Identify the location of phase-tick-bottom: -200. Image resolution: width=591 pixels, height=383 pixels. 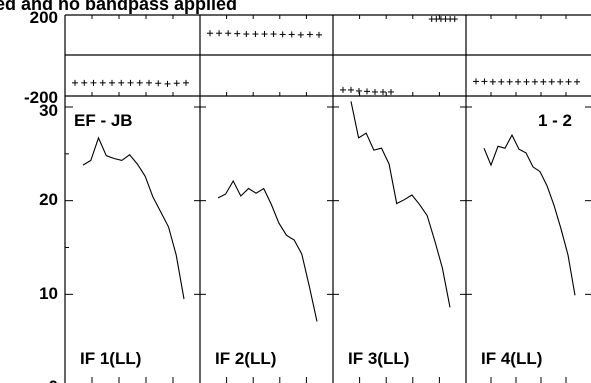
(41, 97).